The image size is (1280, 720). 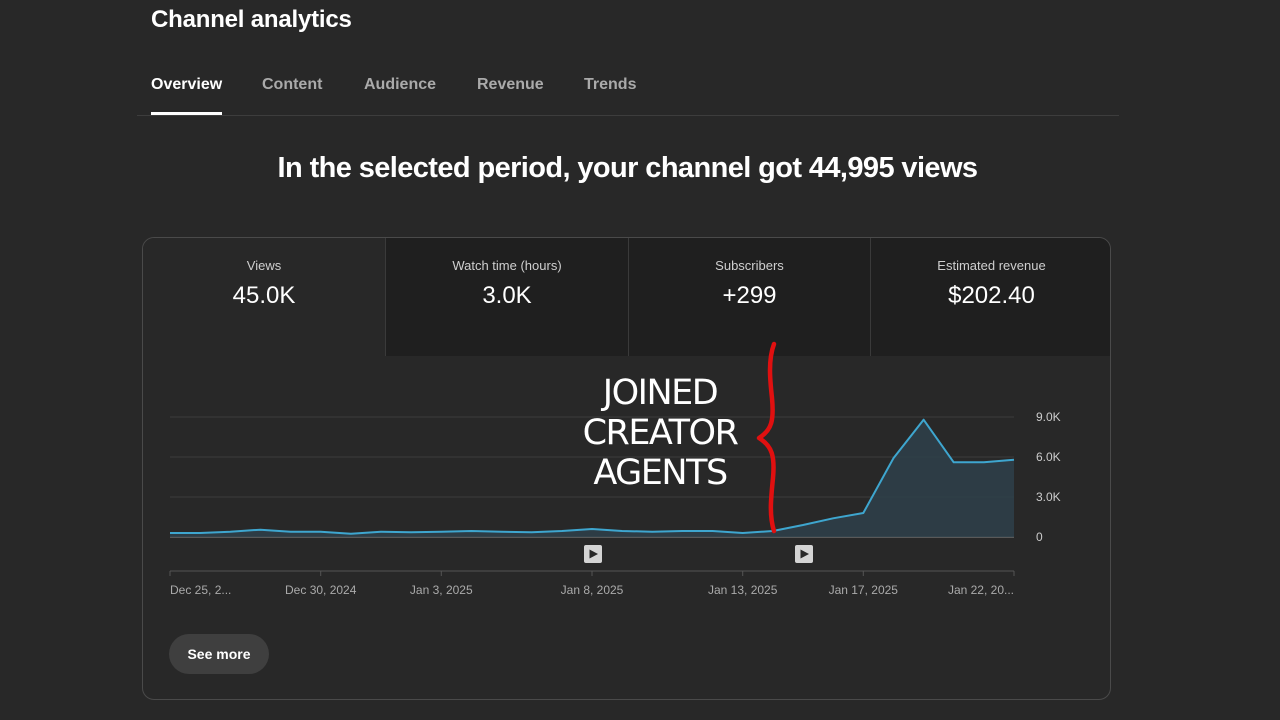 I want to click on metric-subscribers: Subscribers +299, so click(x=749, y=297).